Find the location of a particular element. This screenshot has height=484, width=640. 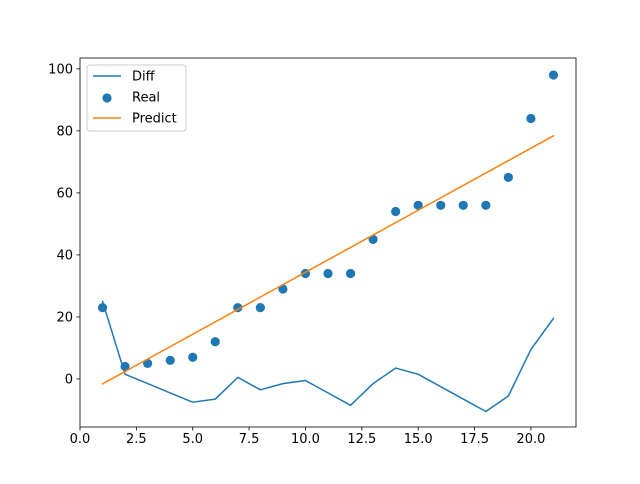

x-tick-label: 12.5 is located at coordinates (361, 439).